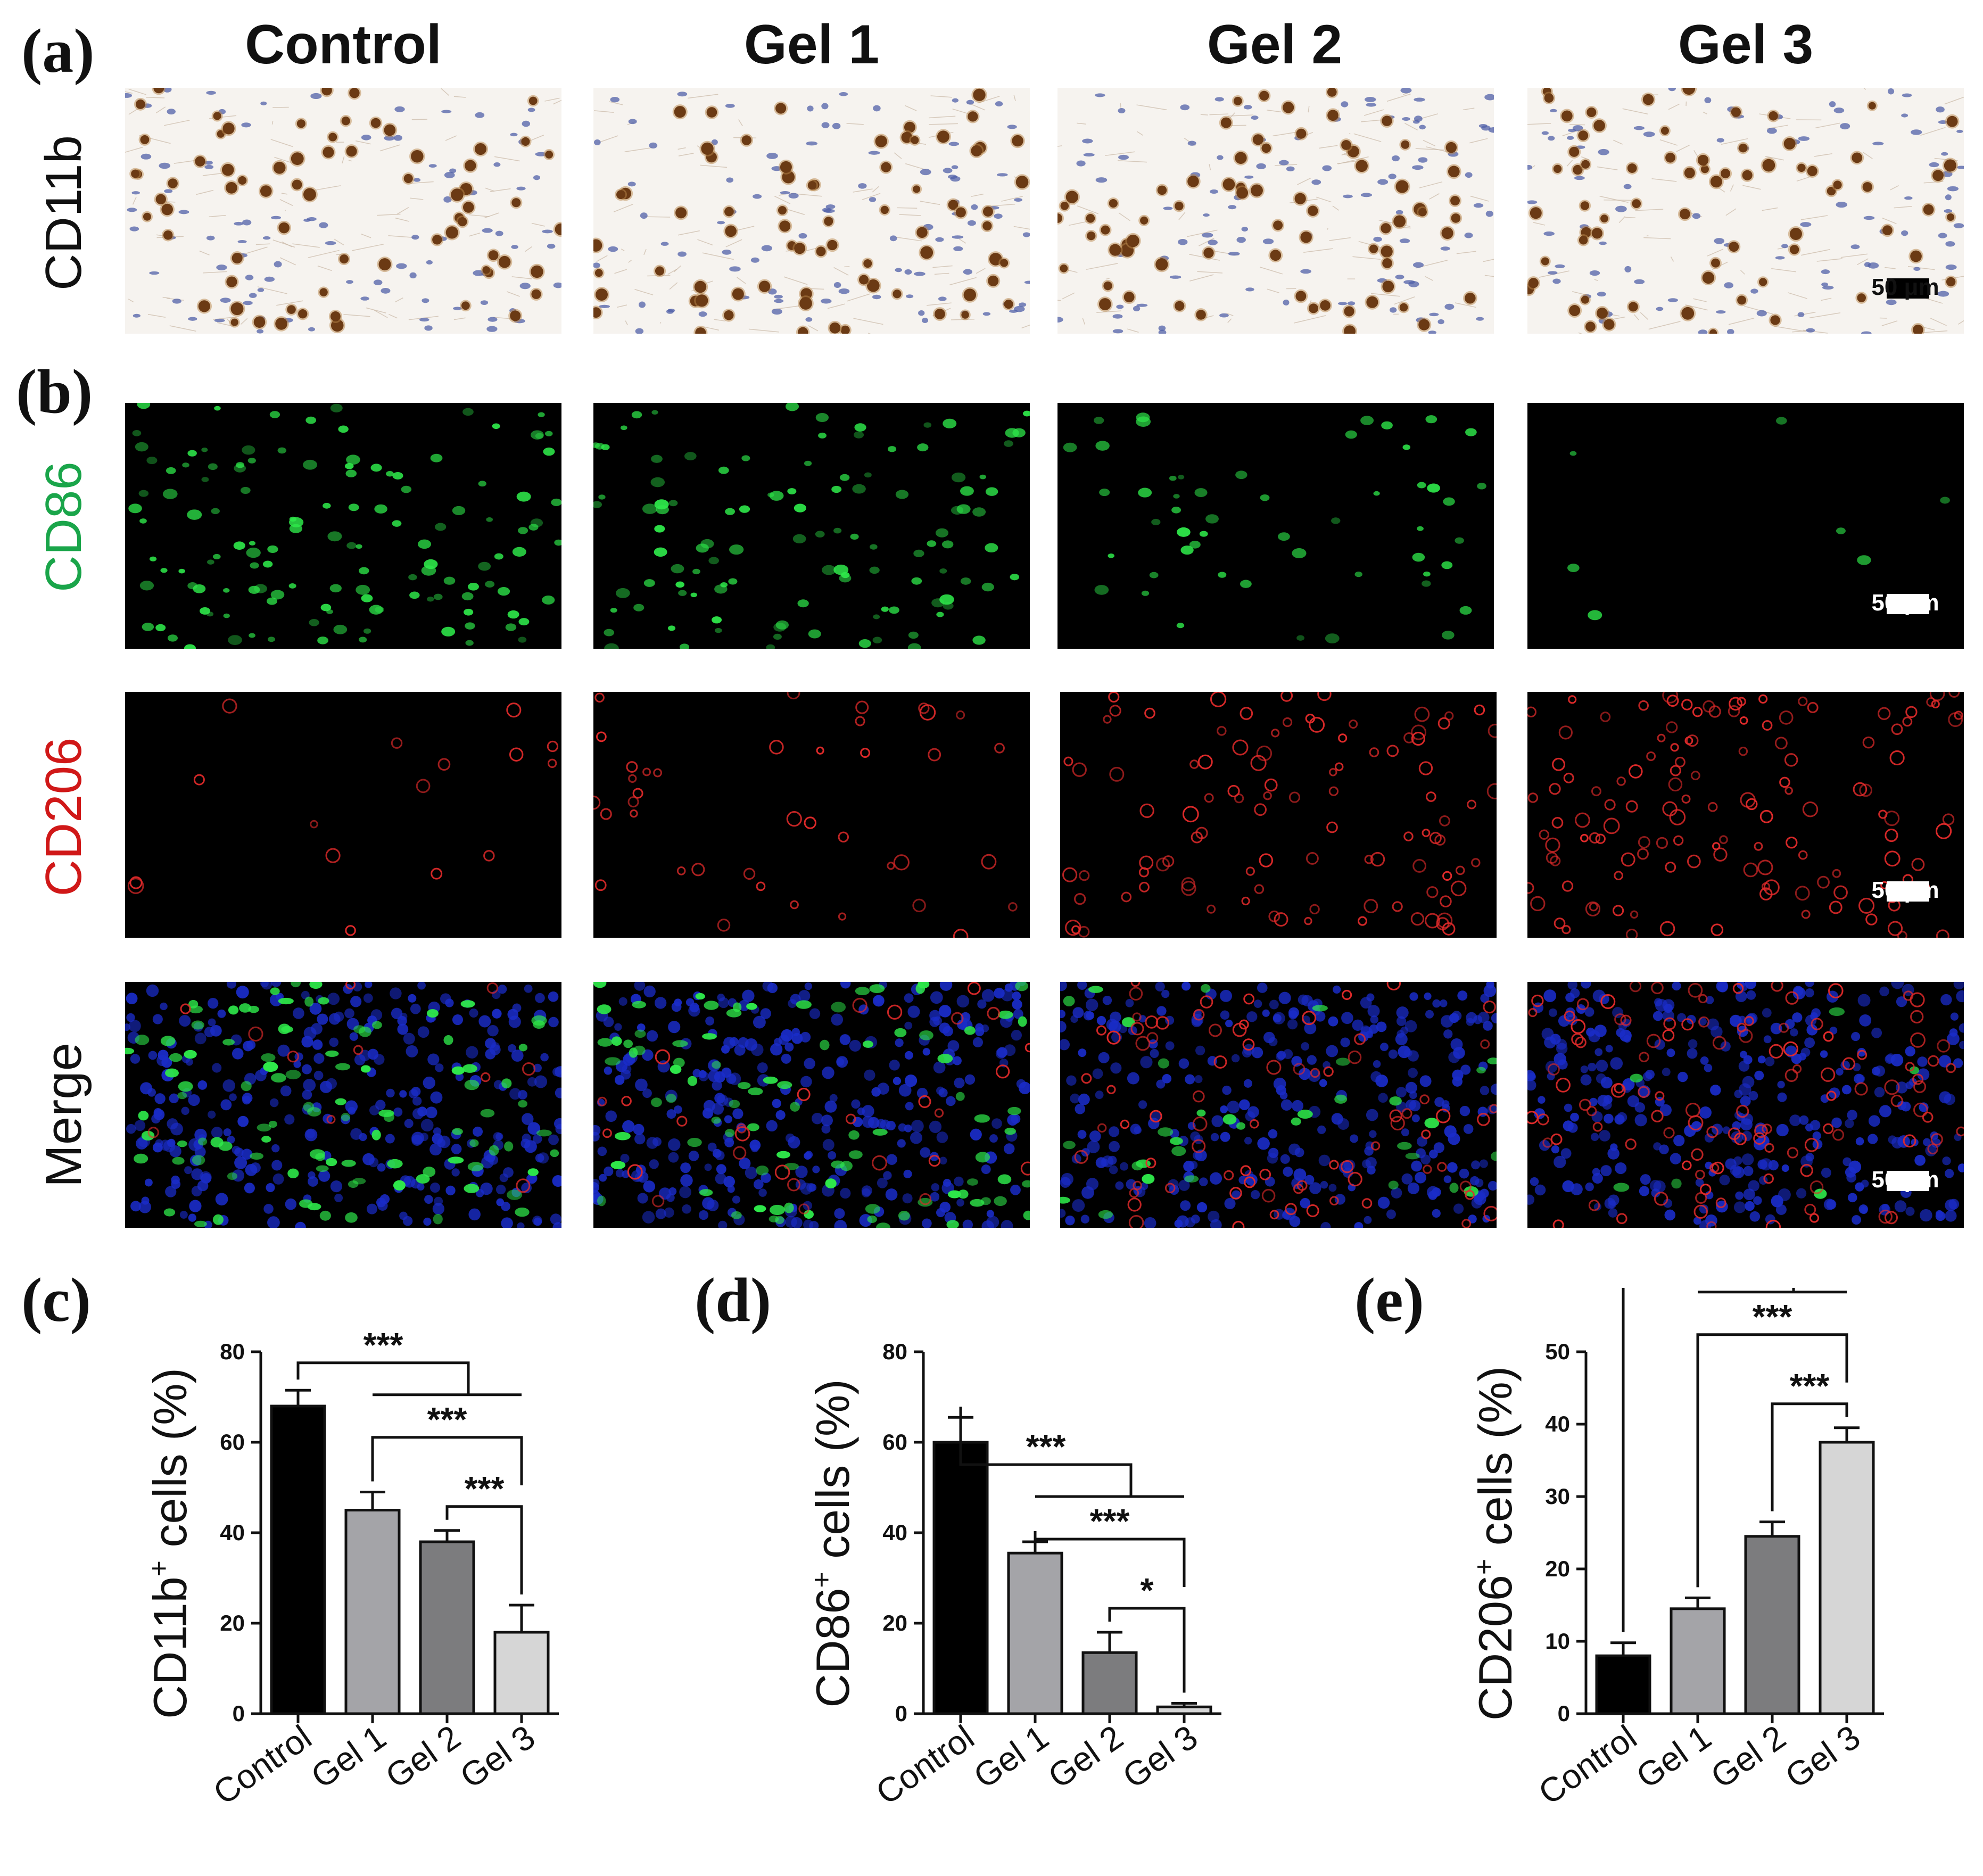 The width and height of the screenshot is (1983, 1876). What do you see at coordinates (383, 1379) in the screenshot?
I see `significance-bracket` at bounding box center [383, 1379].